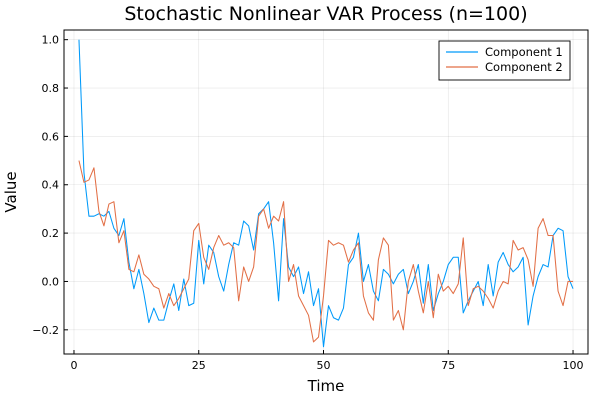 Image resolution: width=600 pixels, height=400 pixels. I want to click on x-tick-label: 25, so click(199, 365).